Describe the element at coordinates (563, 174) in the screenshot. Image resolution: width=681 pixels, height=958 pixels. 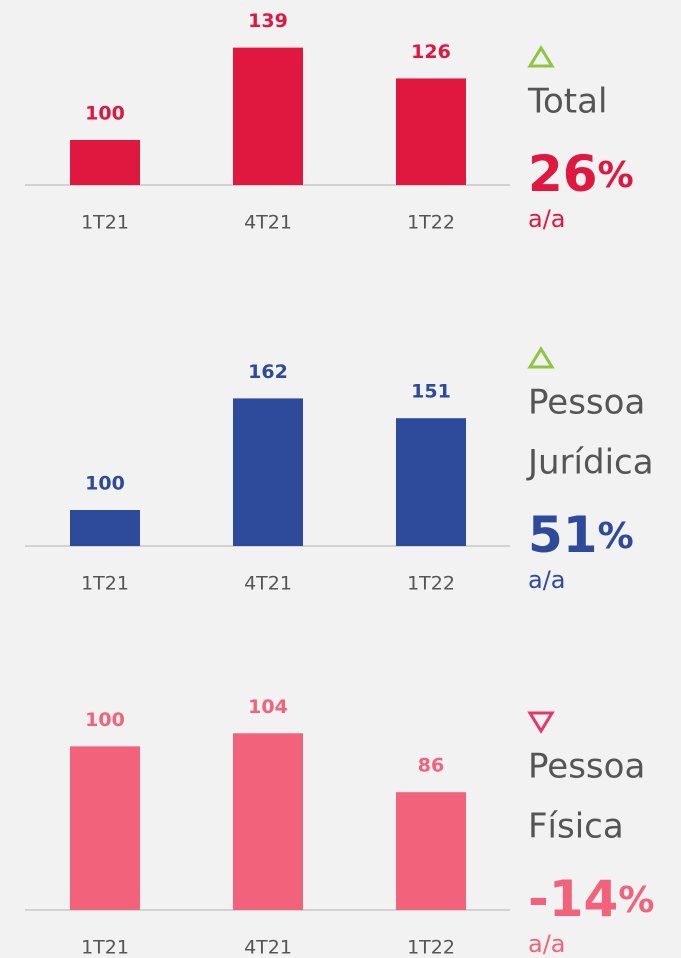
I see `change-number: 26` at that location.